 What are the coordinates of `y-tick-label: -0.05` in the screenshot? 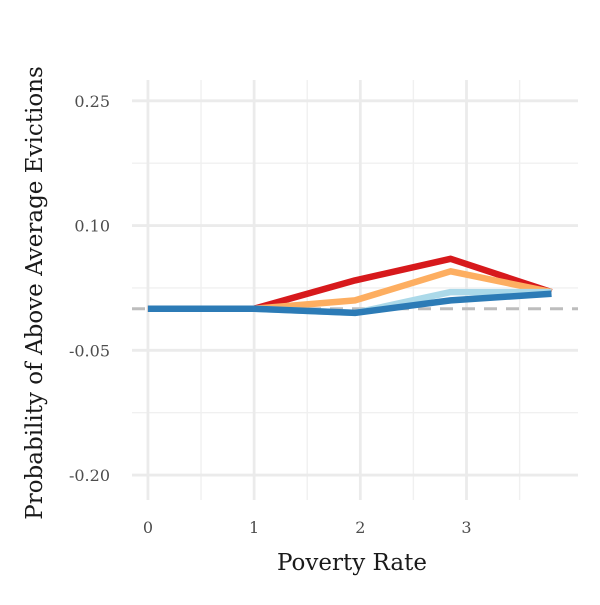 It's located at (89, 350).